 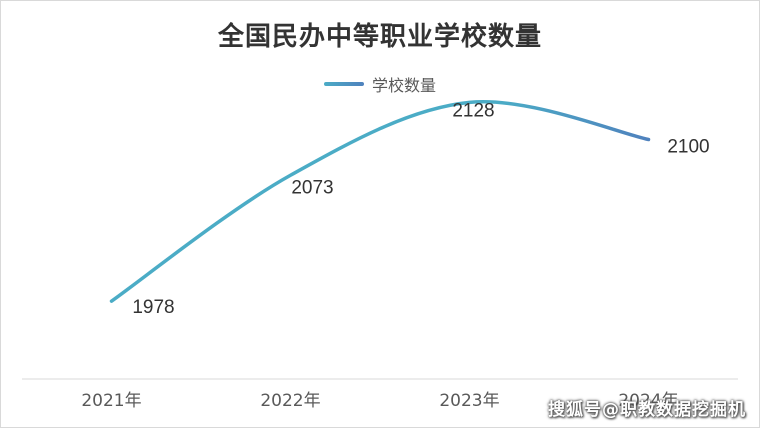 I want to click on data-label: 2100, so click(x=688, y=147).